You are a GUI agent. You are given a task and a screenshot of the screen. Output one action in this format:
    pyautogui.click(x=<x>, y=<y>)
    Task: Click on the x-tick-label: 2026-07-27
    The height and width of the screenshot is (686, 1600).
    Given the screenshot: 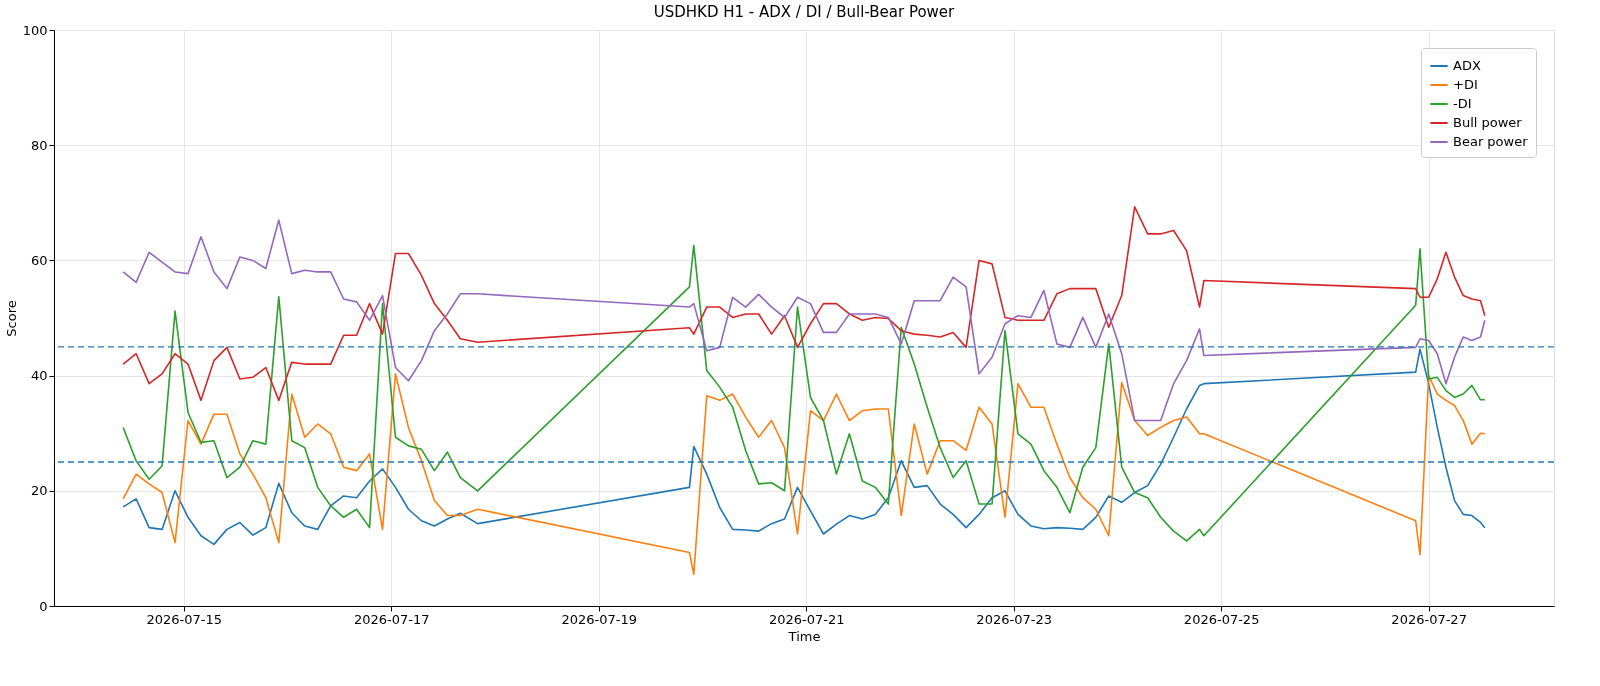 What is the action you would take?
    pyautogui.click(x=1429, y=619)
    